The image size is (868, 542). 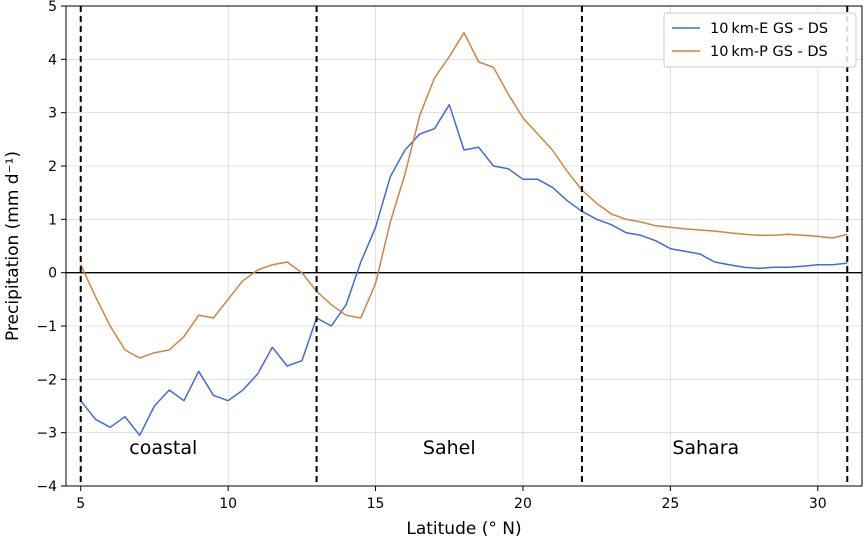 I want to click on x-axis-label: Latitude (° N), so click(x=463, y=528).